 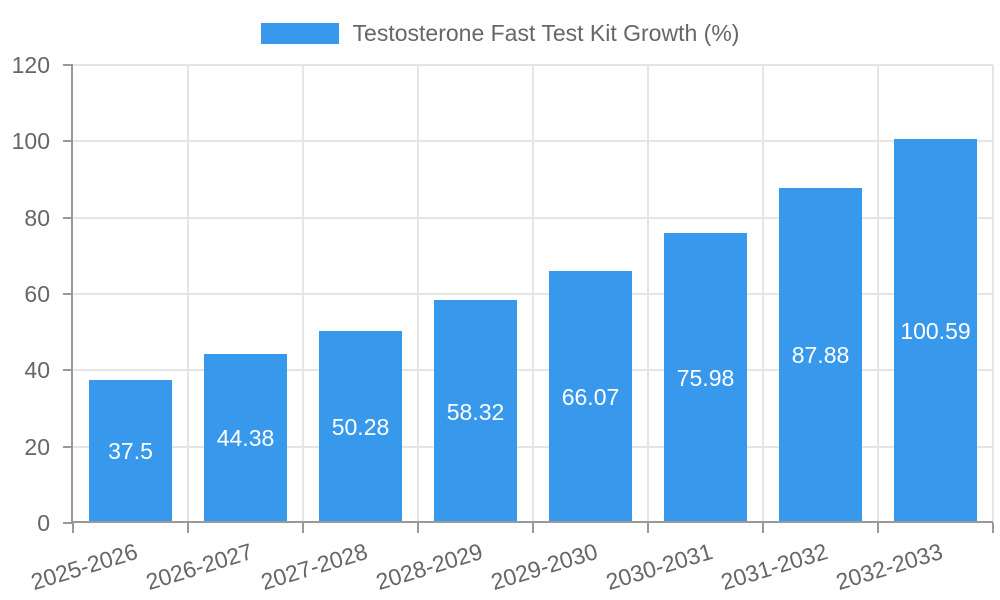 What do you see at coordinates (659, 567) in the screenshot?
I see `x-axis-category-label: 2030-2031` at bounding box center [659, 567].